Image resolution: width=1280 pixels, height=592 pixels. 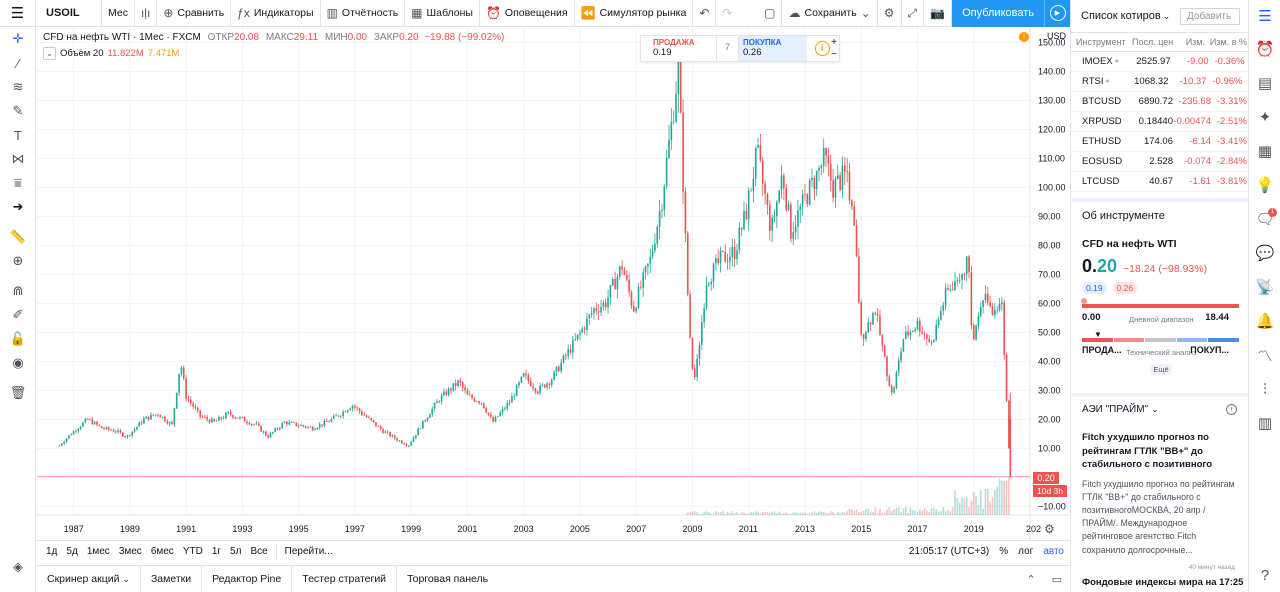 I want to click on market-icon: 〽, so click(x=1265, y=356).